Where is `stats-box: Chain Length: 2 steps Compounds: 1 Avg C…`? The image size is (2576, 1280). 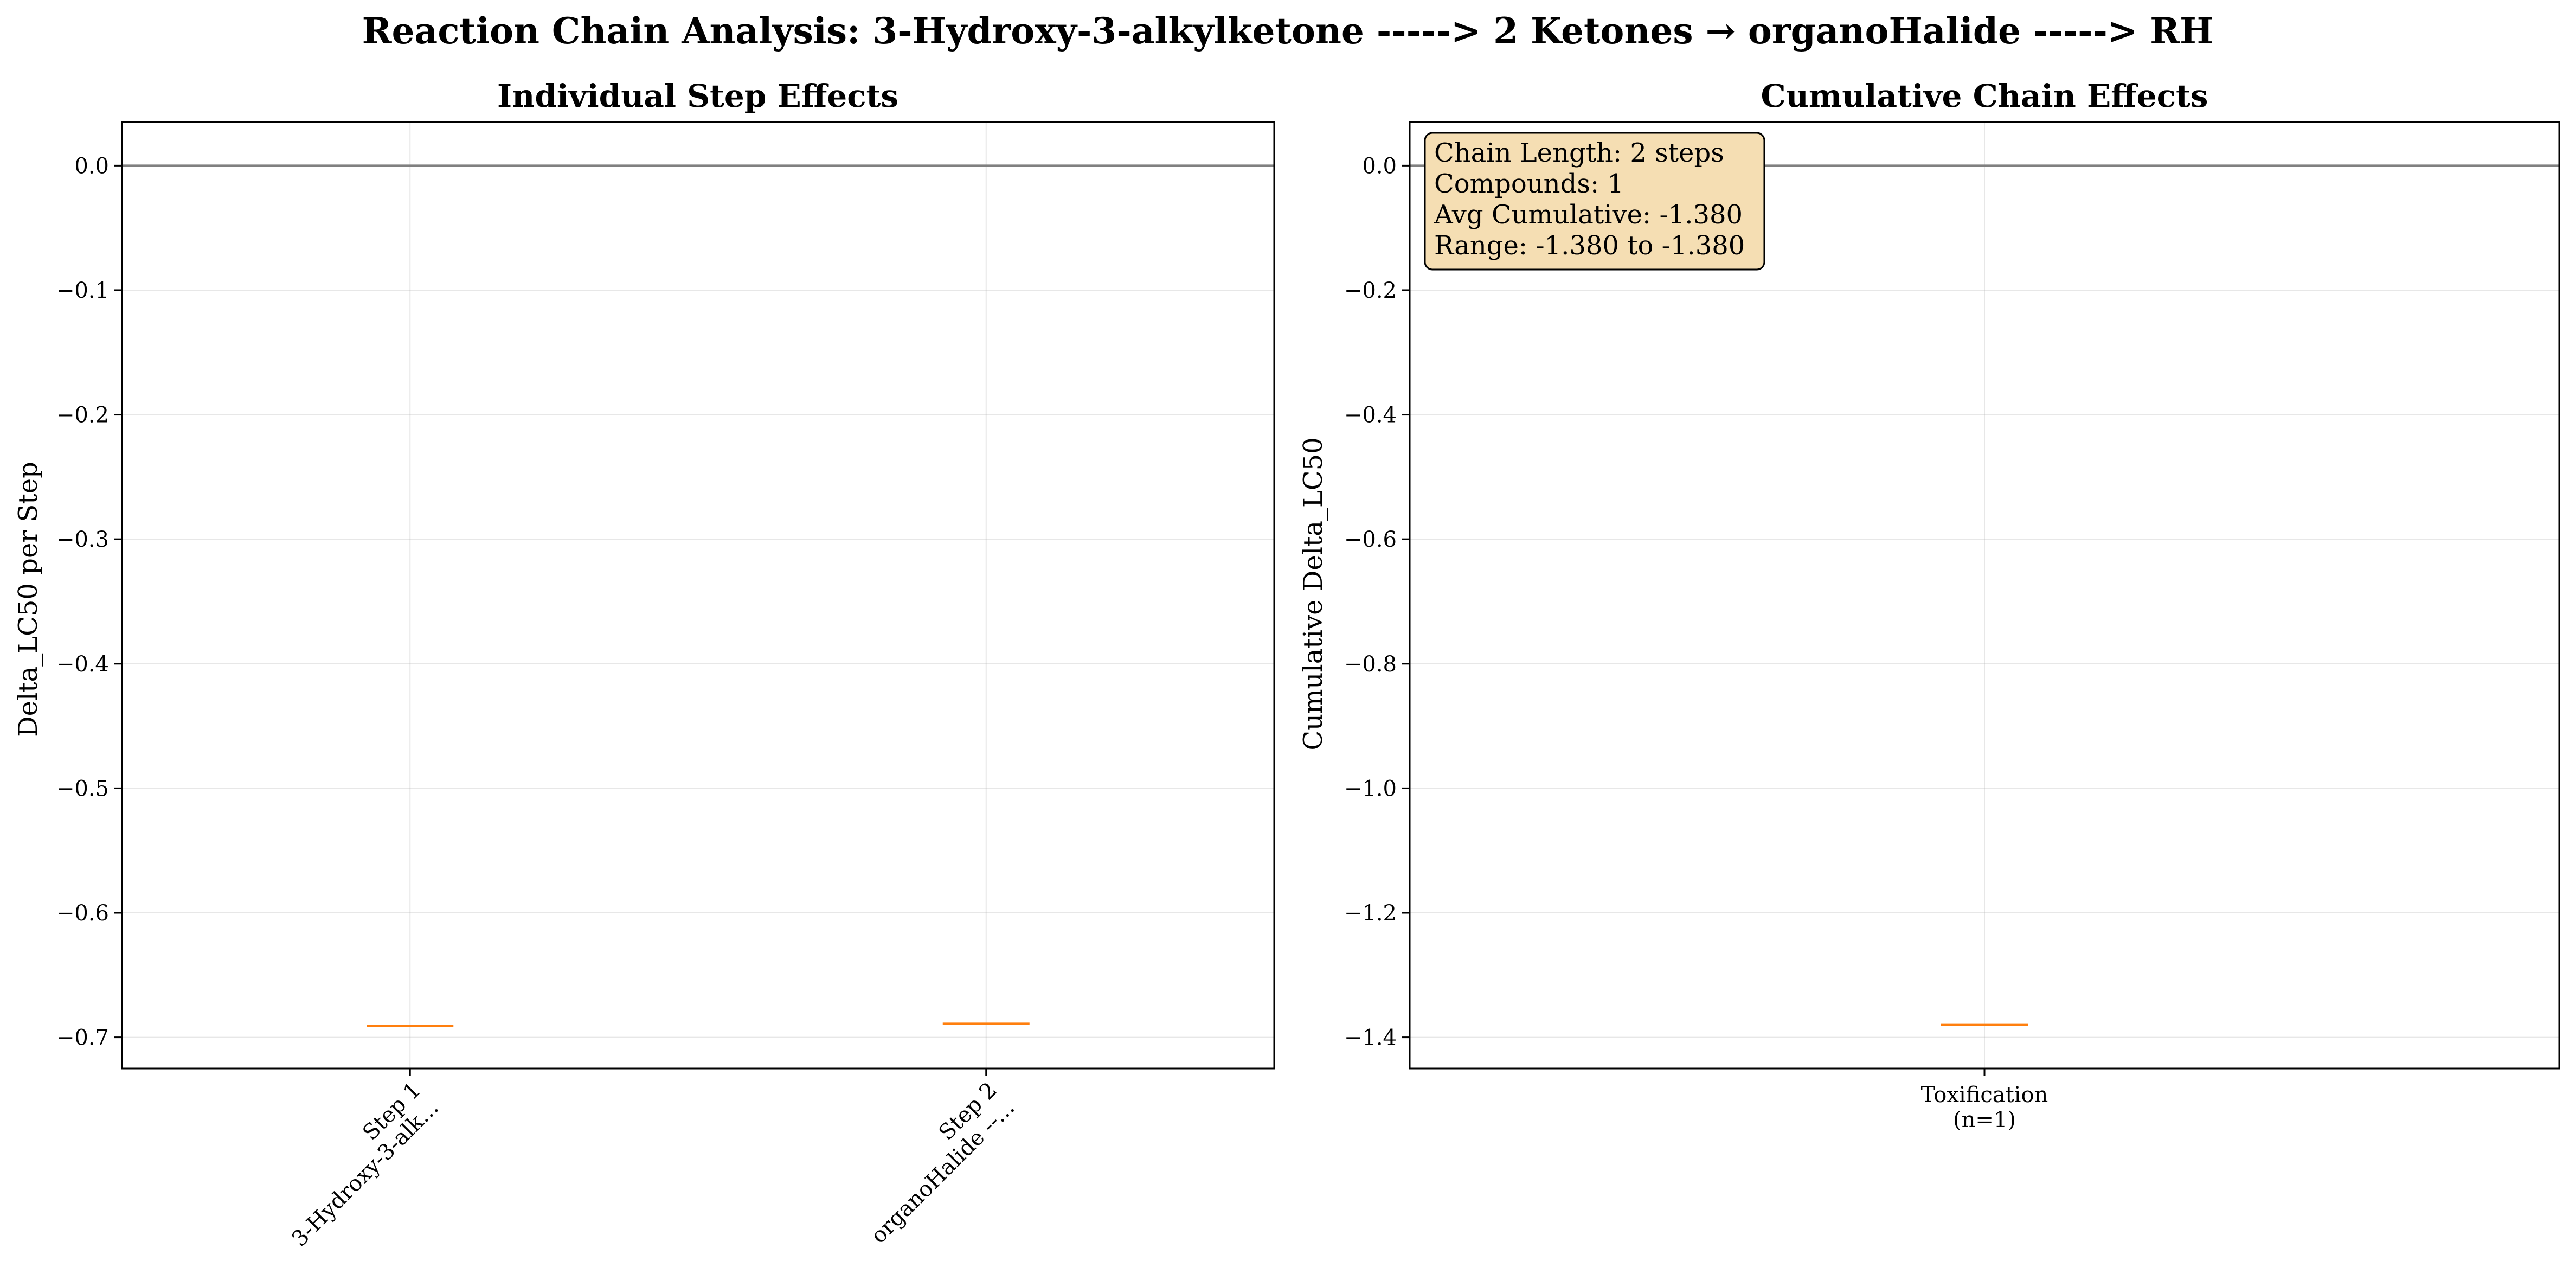 stats-box: Chain Length: 2 steps Compounds: 1 Avg C… is located at coordinates (1594, 201).